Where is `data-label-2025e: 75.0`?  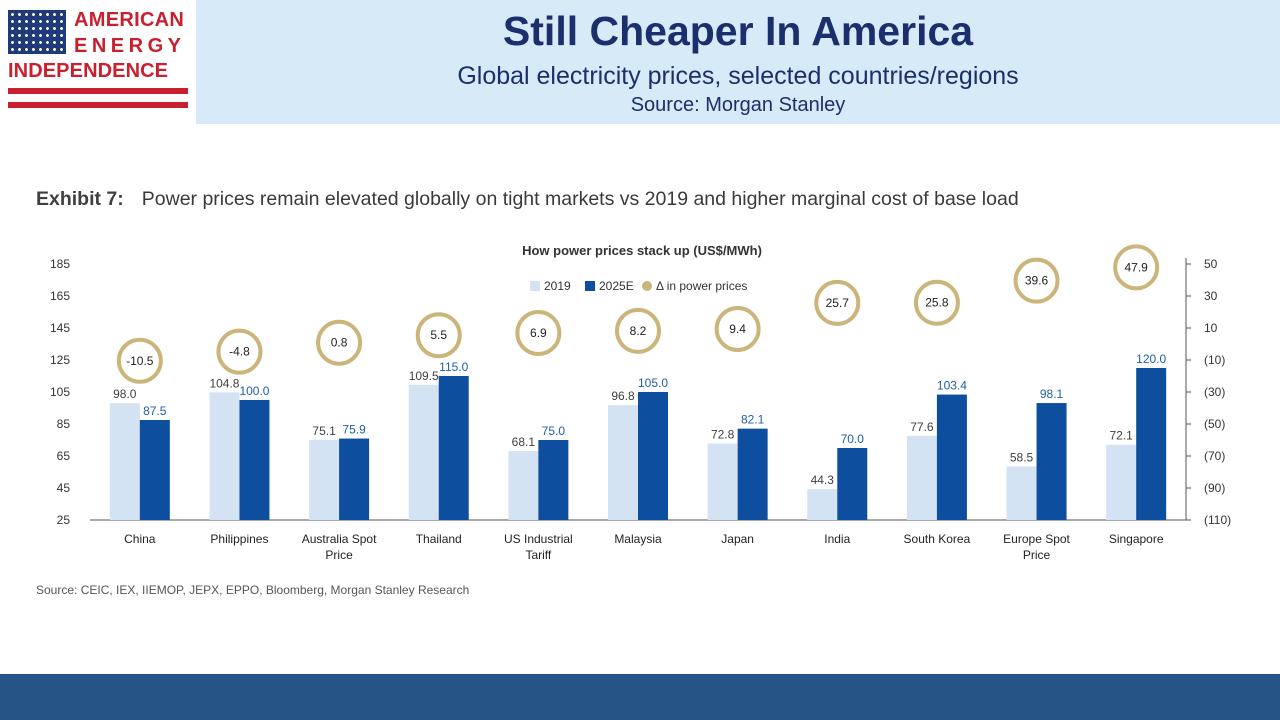
data-label-2025e: 75.0 is located at coordinates (554, 431).